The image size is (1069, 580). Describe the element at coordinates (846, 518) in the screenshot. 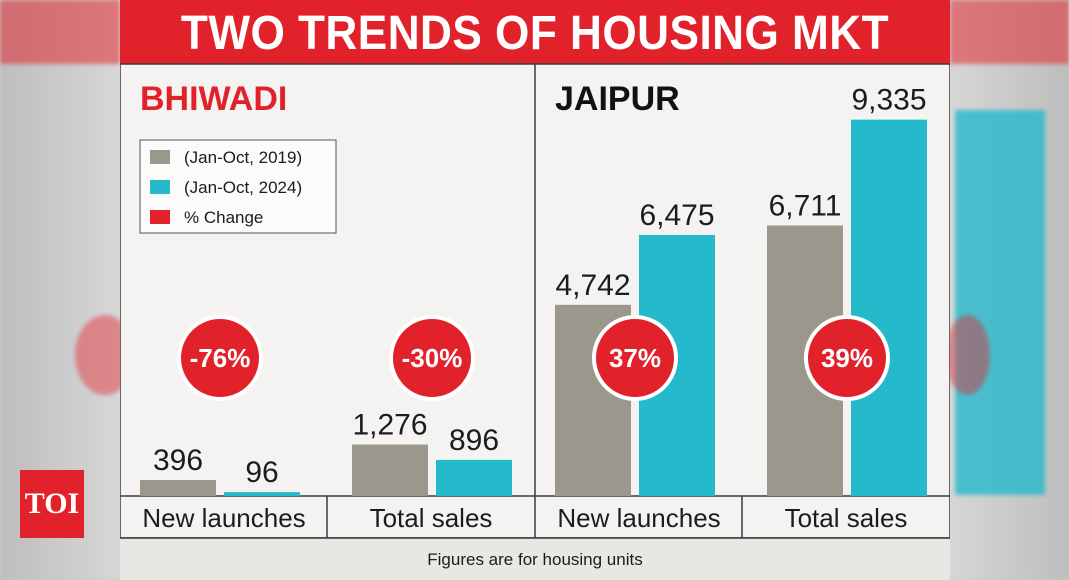

I see `category-label-jaipur-total-sales: Total sales` at that location.